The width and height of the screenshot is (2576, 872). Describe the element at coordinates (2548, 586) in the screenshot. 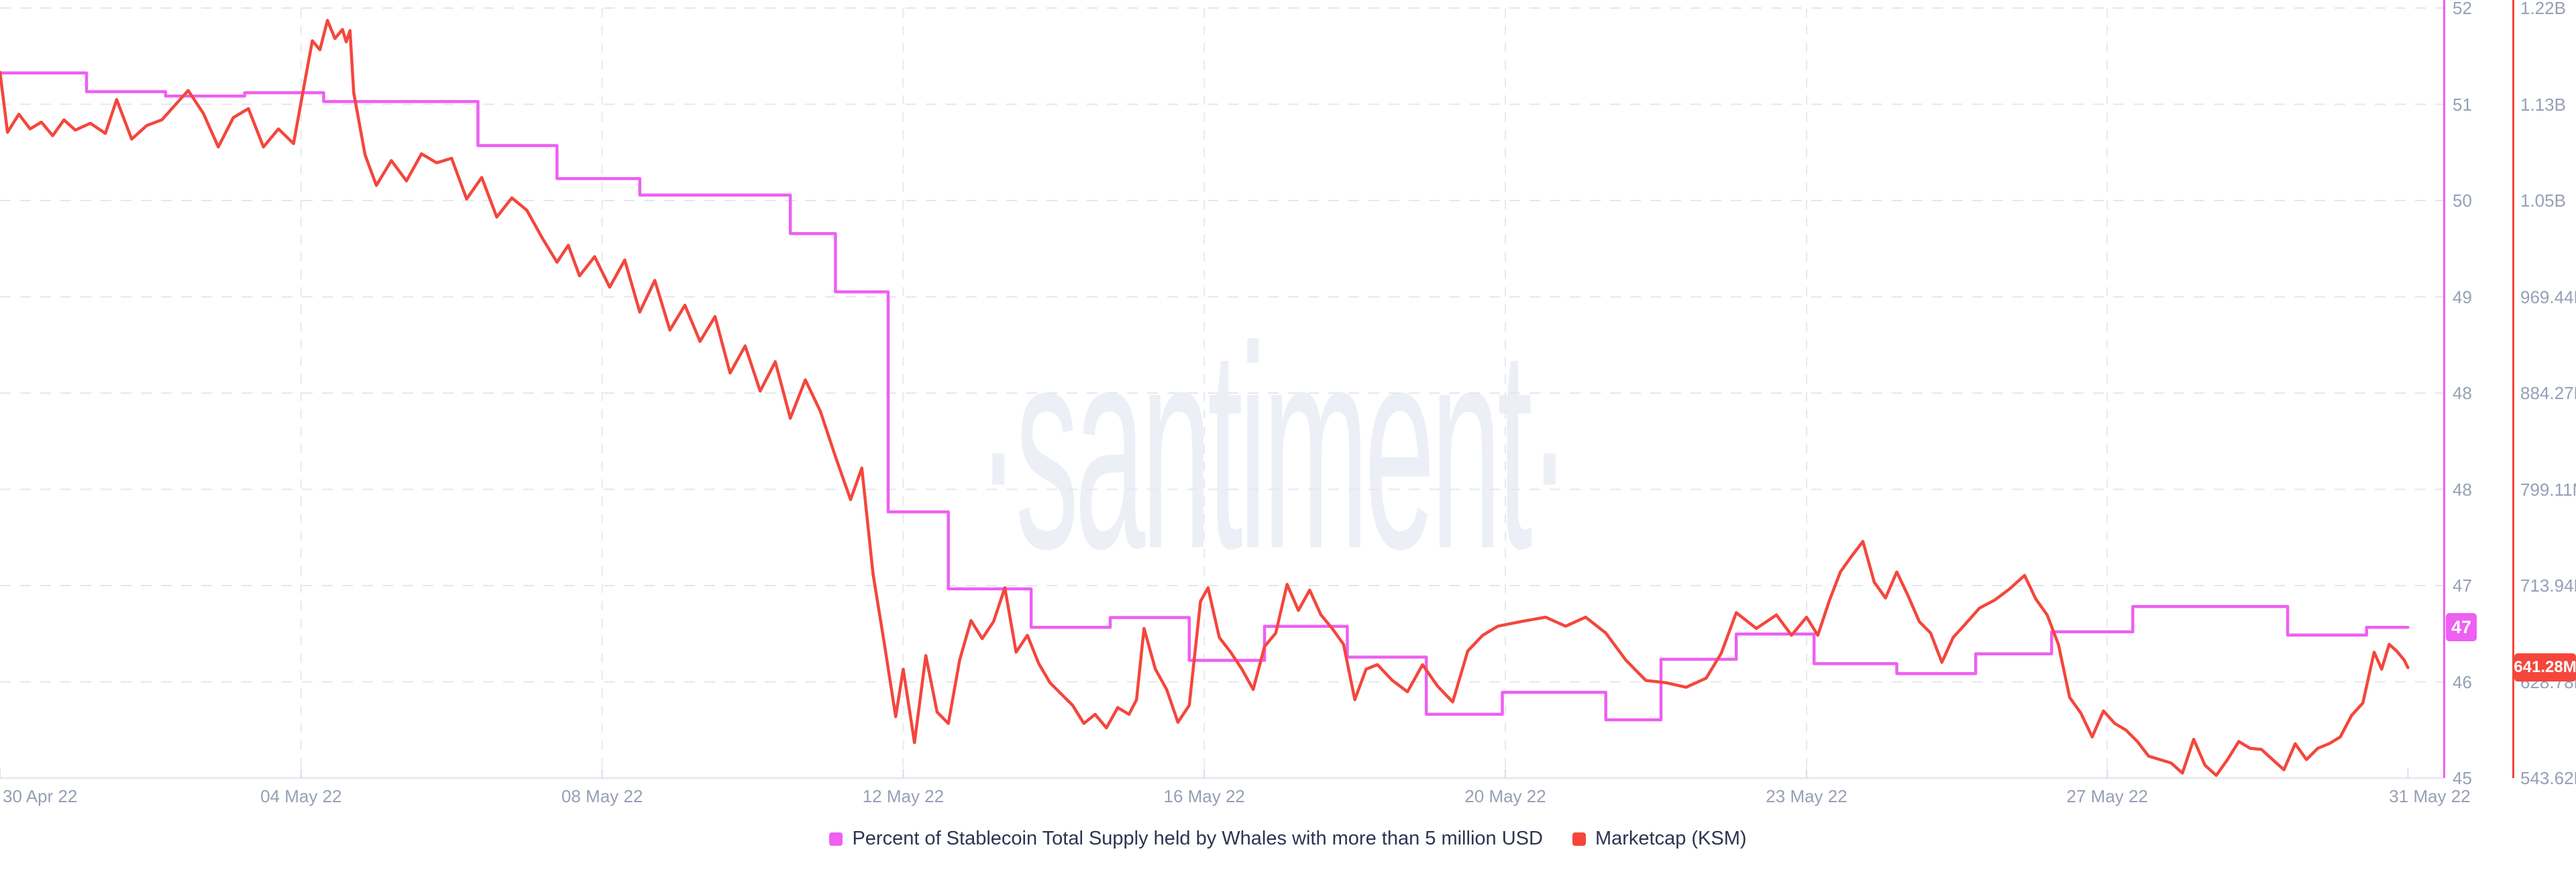

I see `axis-tick-label: 713.94M` at that location.